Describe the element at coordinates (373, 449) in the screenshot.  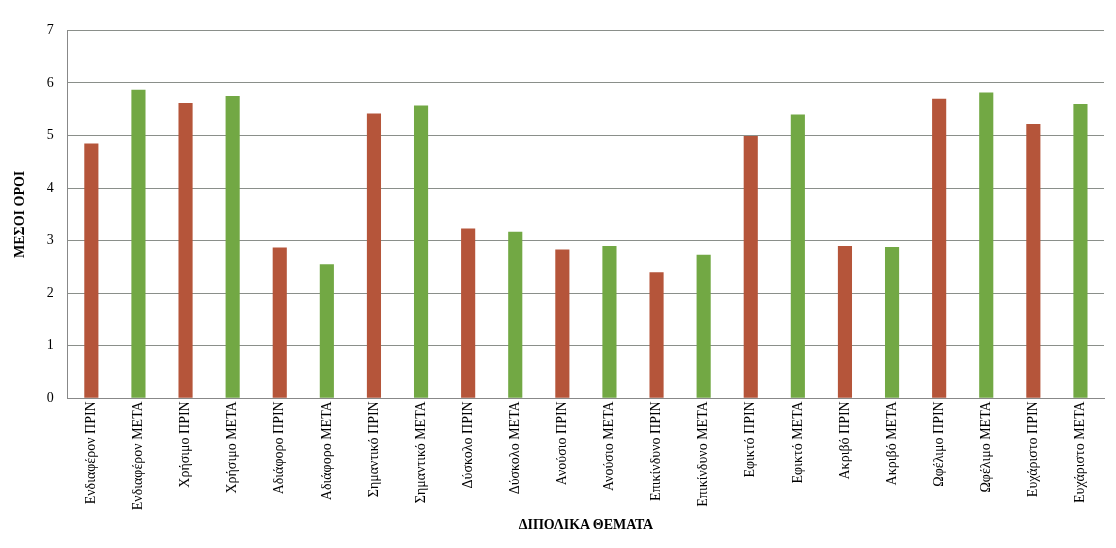
I see `x-tick-label: Σημαντικό ΠΡΙΝ` at that location.